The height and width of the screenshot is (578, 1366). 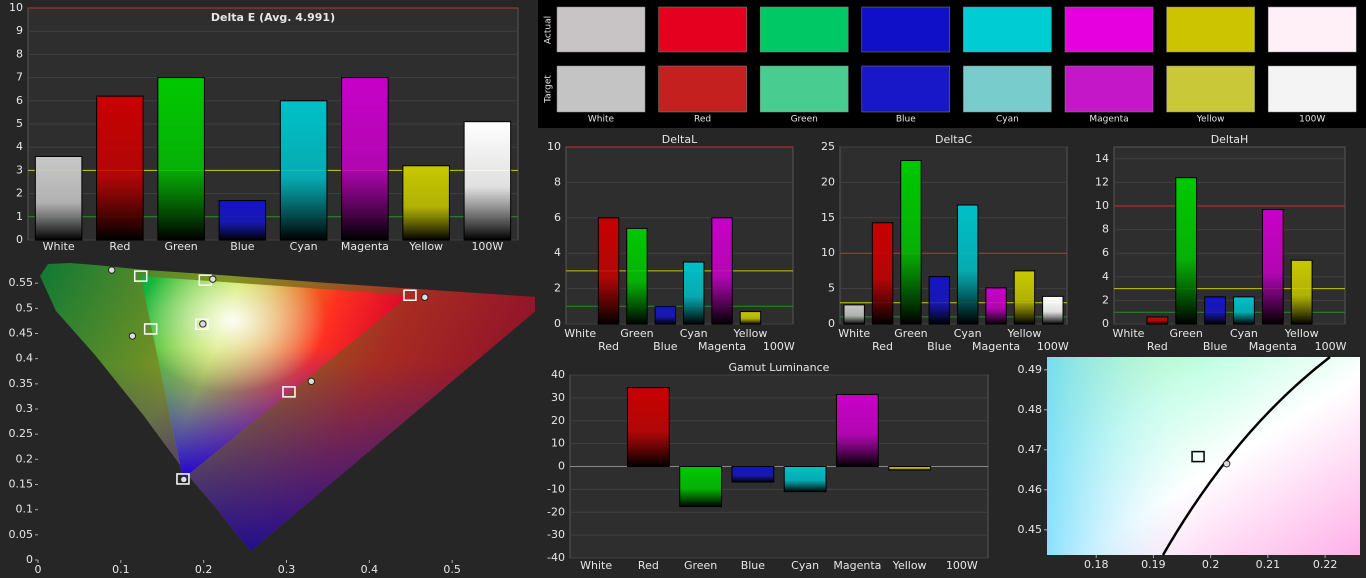 I want to click on swatch-label: White, so click(x=601, y=120).